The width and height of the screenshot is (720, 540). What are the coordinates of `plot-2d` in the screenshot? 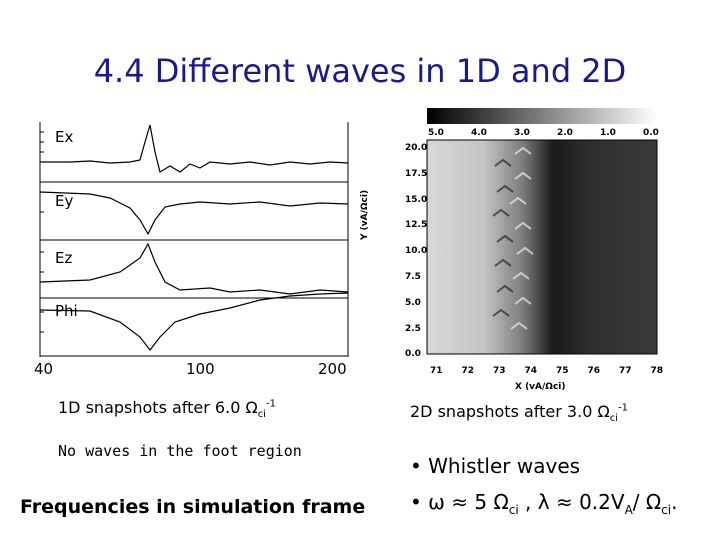 It's located at (542, 231).